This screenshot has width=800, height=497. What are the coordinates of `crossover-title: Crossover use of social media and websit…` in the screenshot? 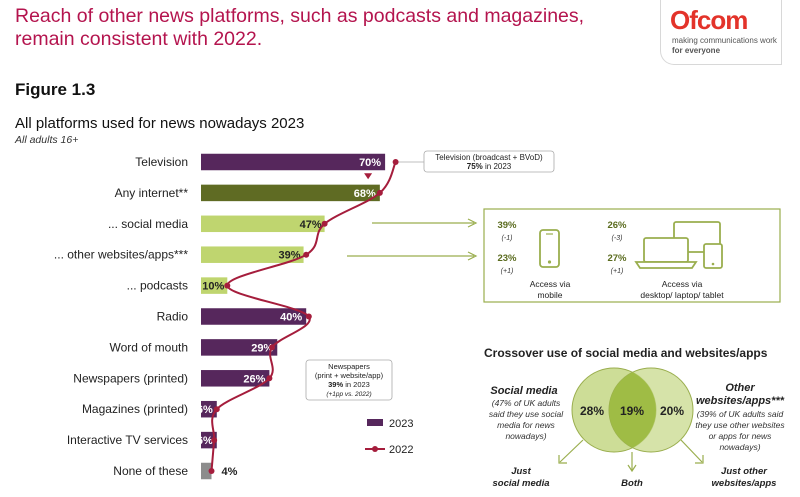 It's located at (626, 353).